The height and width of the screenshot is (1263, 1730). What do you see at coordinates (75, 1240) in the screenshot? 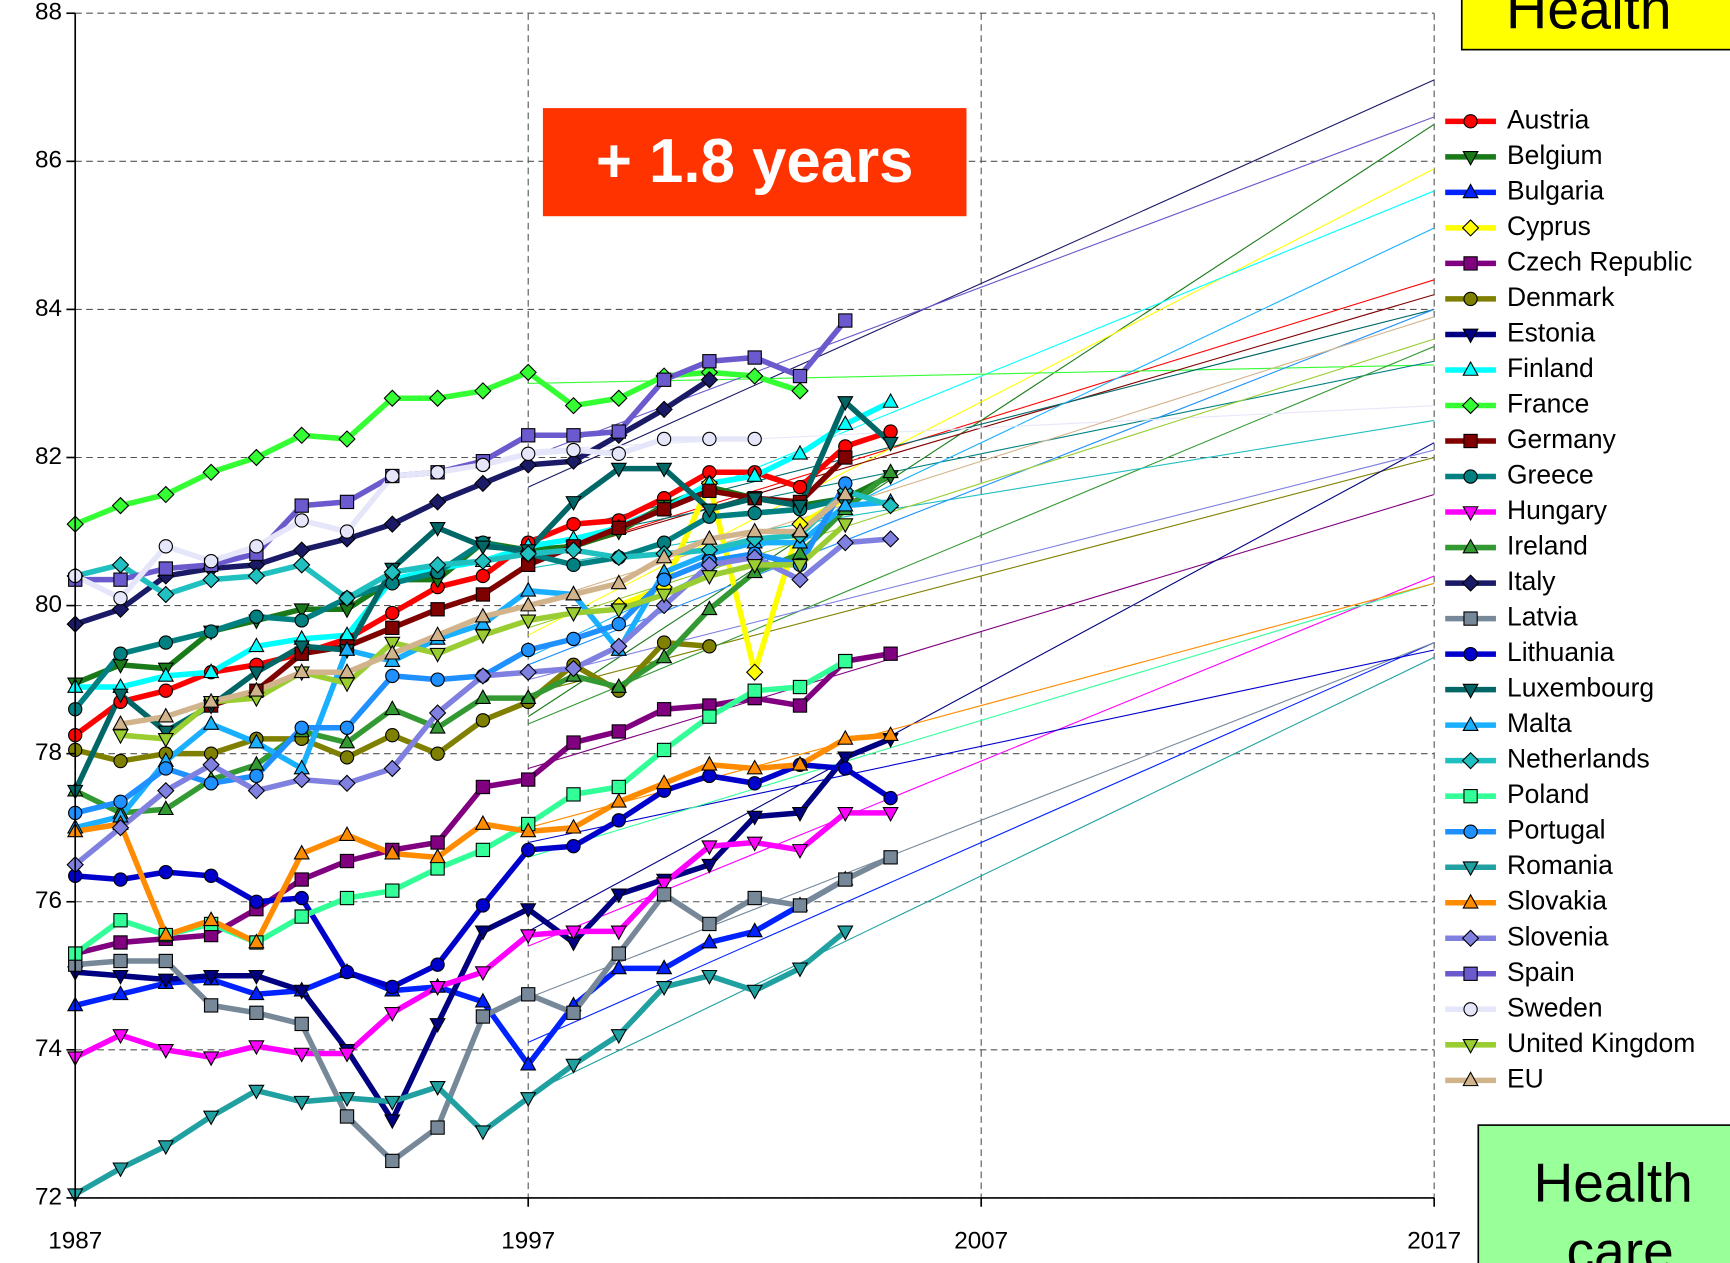
I see `x-tick-label: 1987` at bounding box center [75, 1240].